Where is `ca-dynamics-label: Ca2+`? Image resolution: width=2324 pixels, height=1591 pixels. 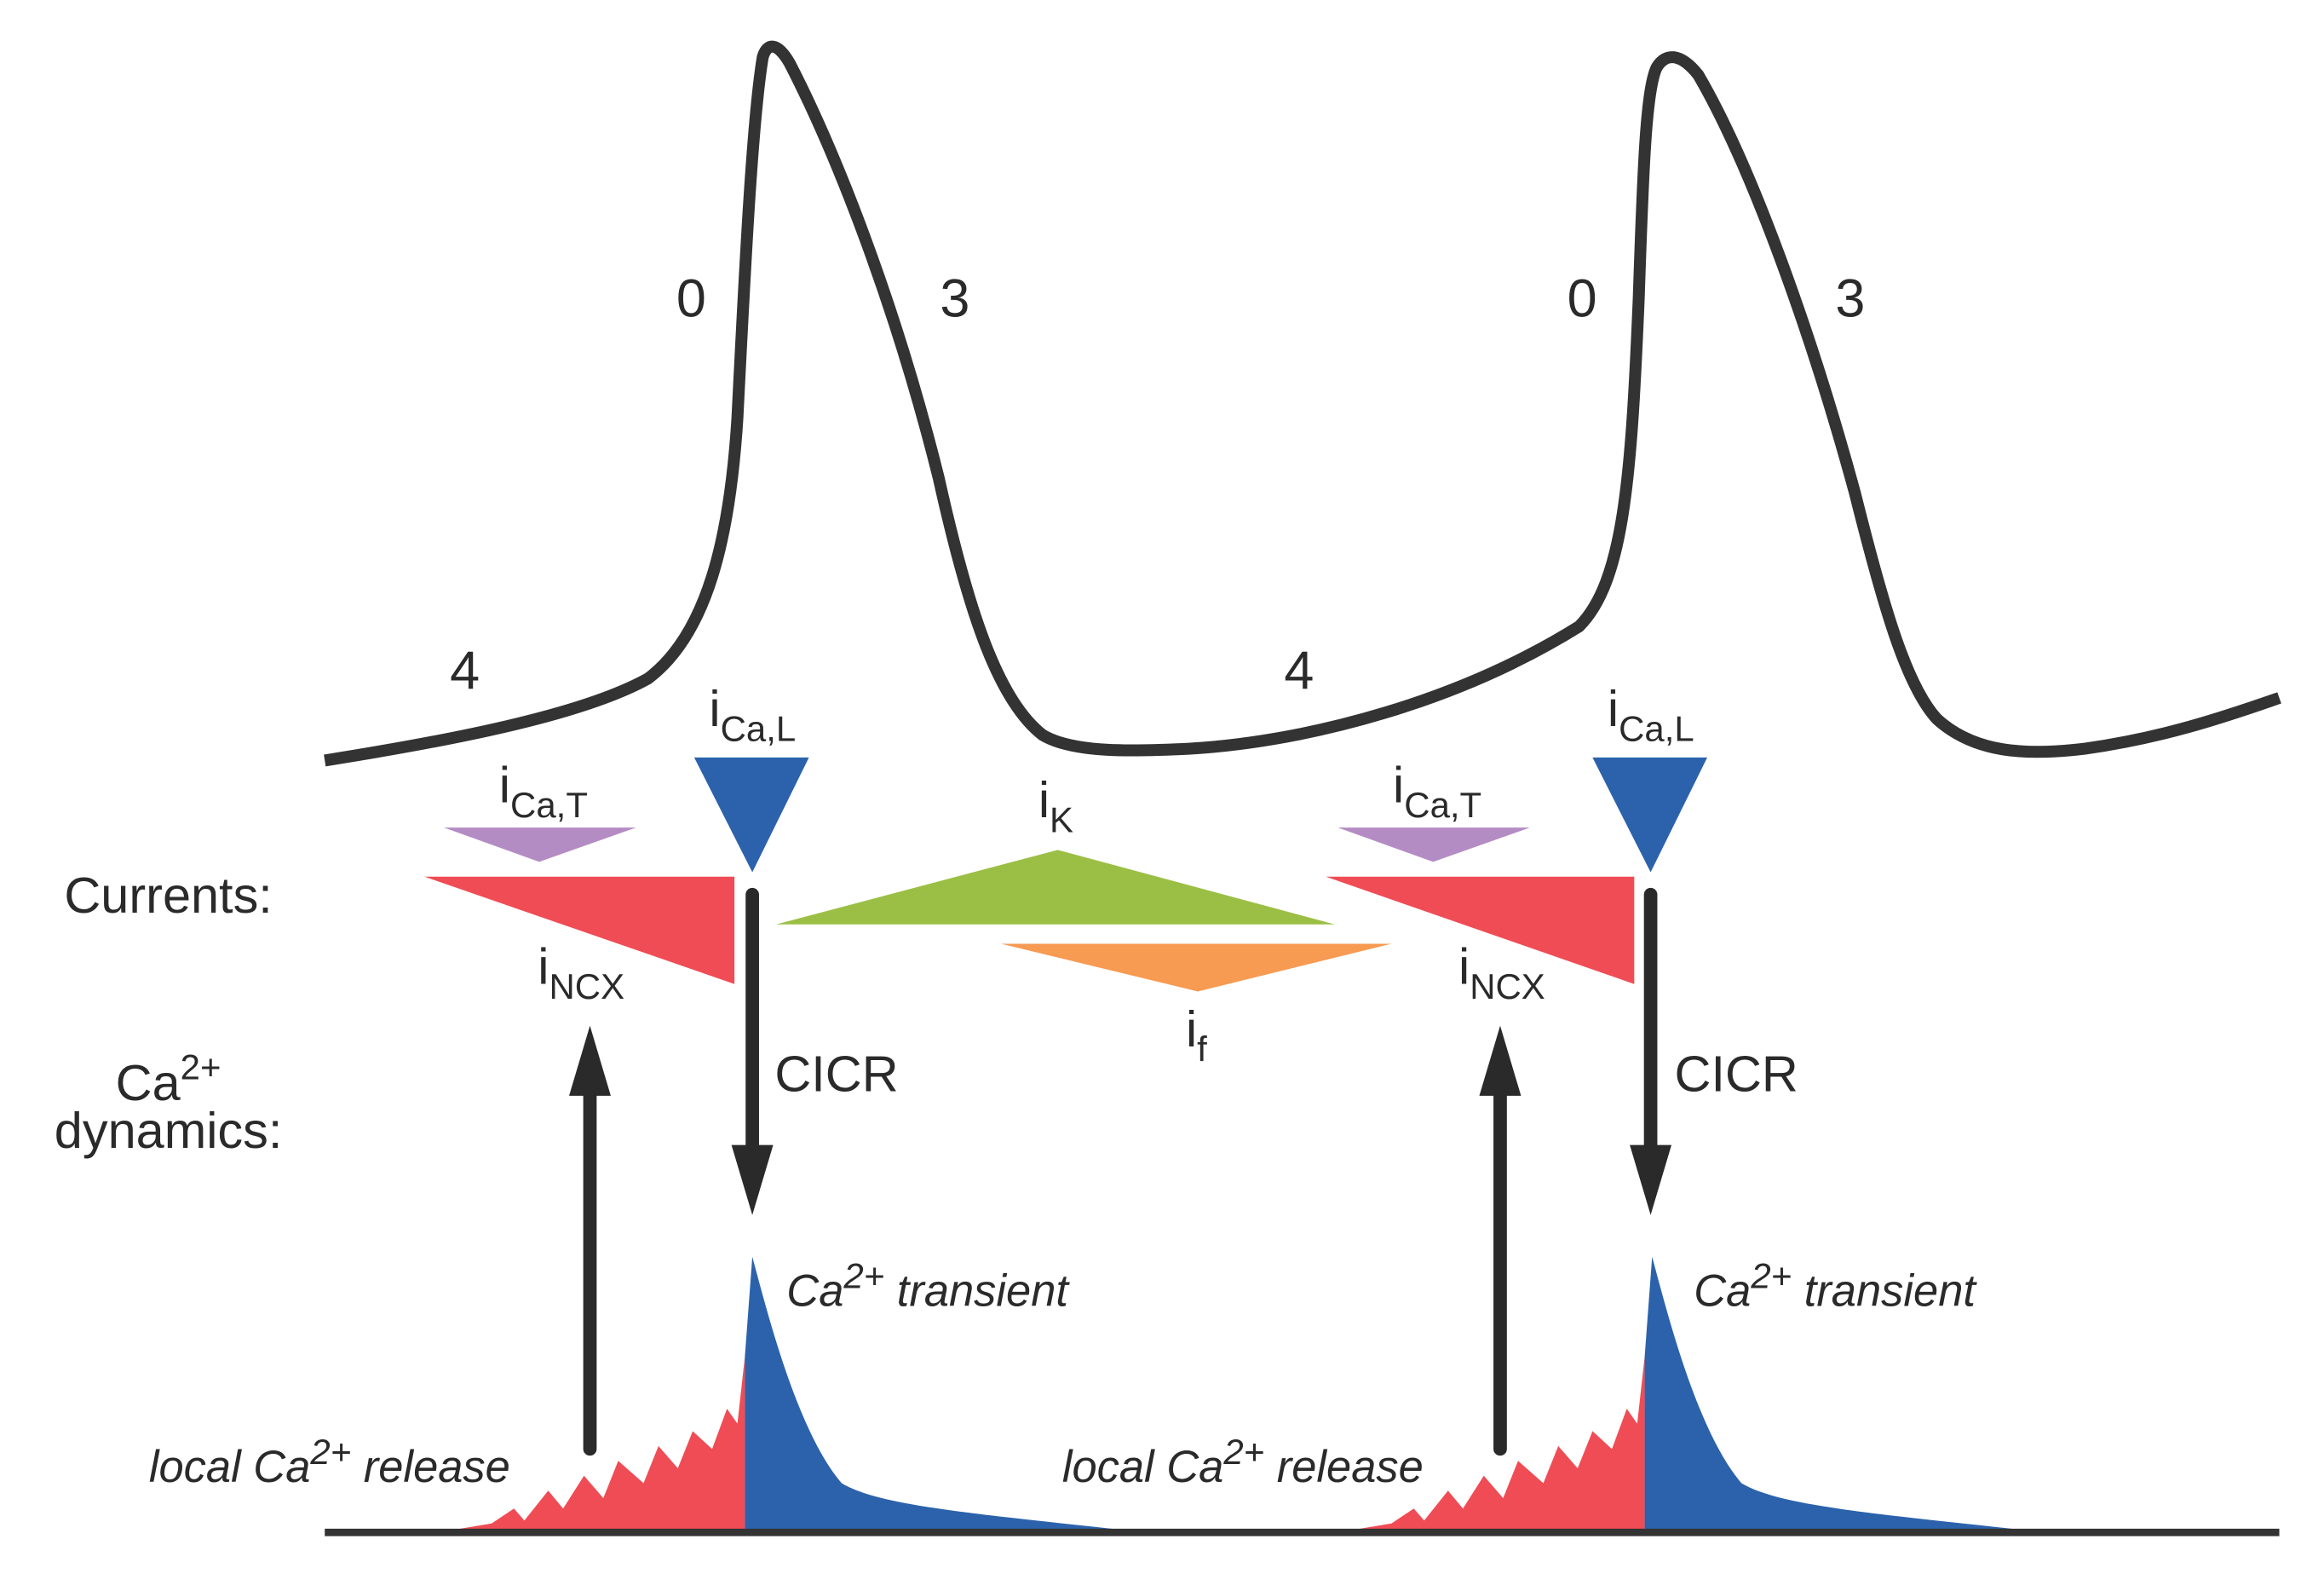
ca-dynamics-label: Ca2+ is located at coordinates (168, 1079).